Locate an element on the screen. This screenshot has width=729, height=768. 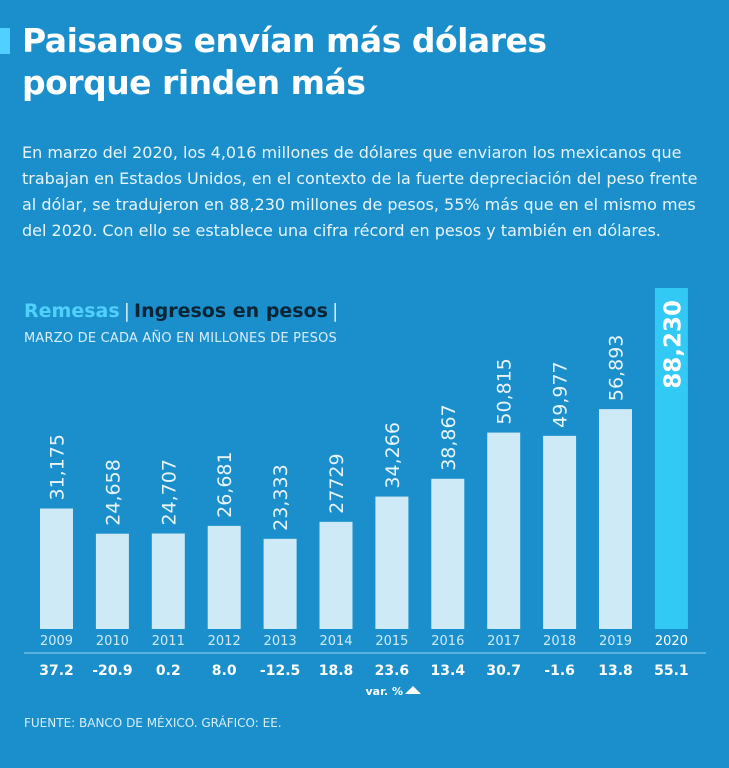
source-note: FUENTE: BANCO DE MÉXICO. GRÁFICO: EE. is located at coordinates (153, 723).